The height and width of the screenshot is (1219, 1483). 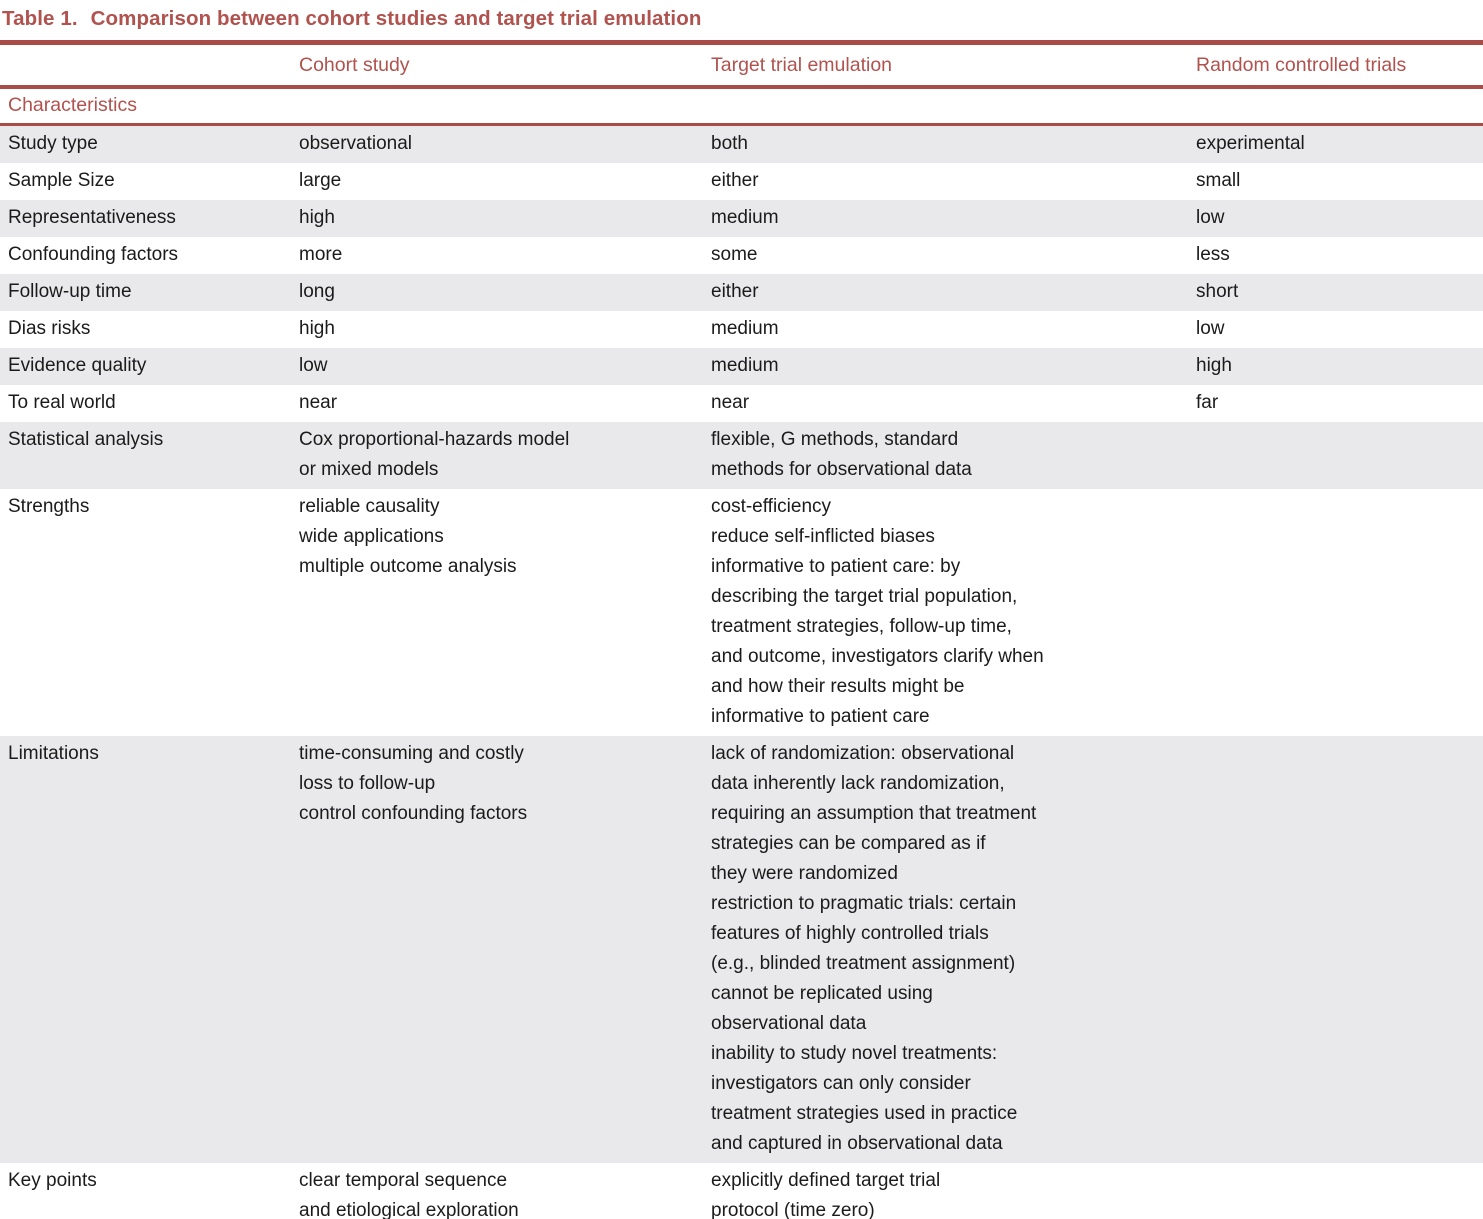 What do you see at coordinates (1217, 291) in the screenshot?
I see `cell-random-controlled-trials: short` at bounding box center [1217, 291].